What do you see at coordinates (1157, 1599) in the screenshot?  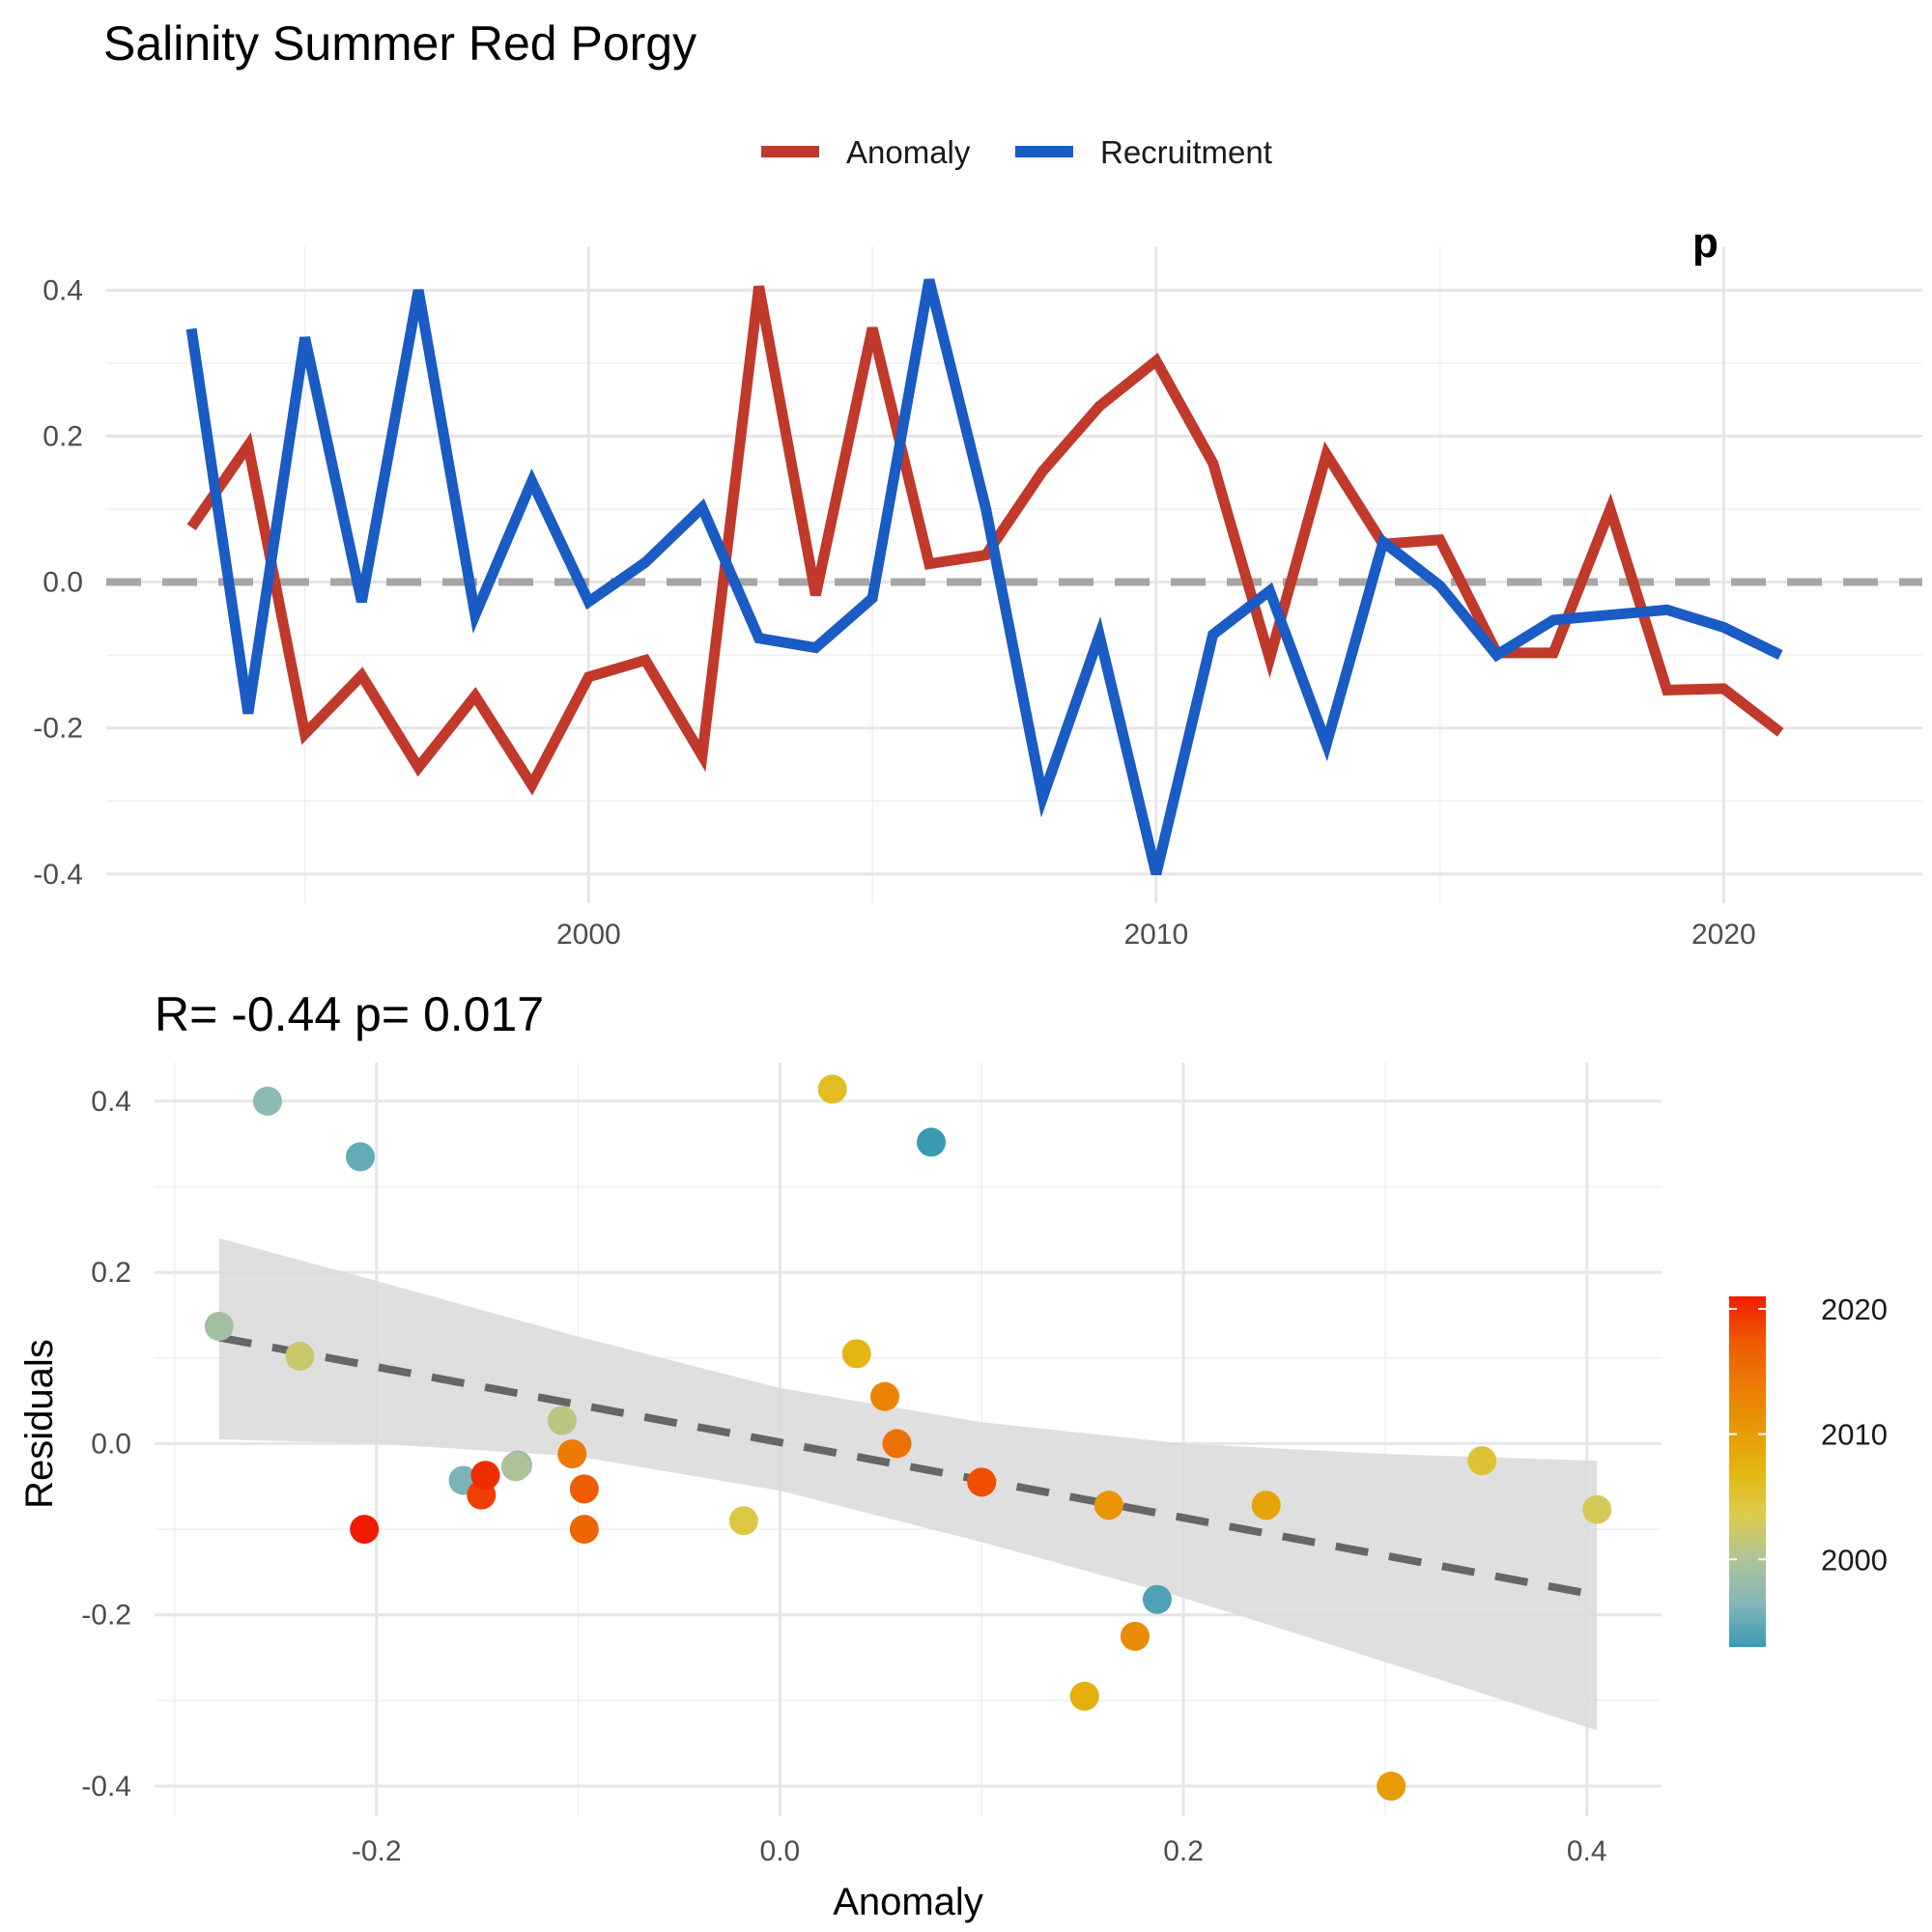 I see `scatter-point-1994` at bounding box center [1157, 1599].